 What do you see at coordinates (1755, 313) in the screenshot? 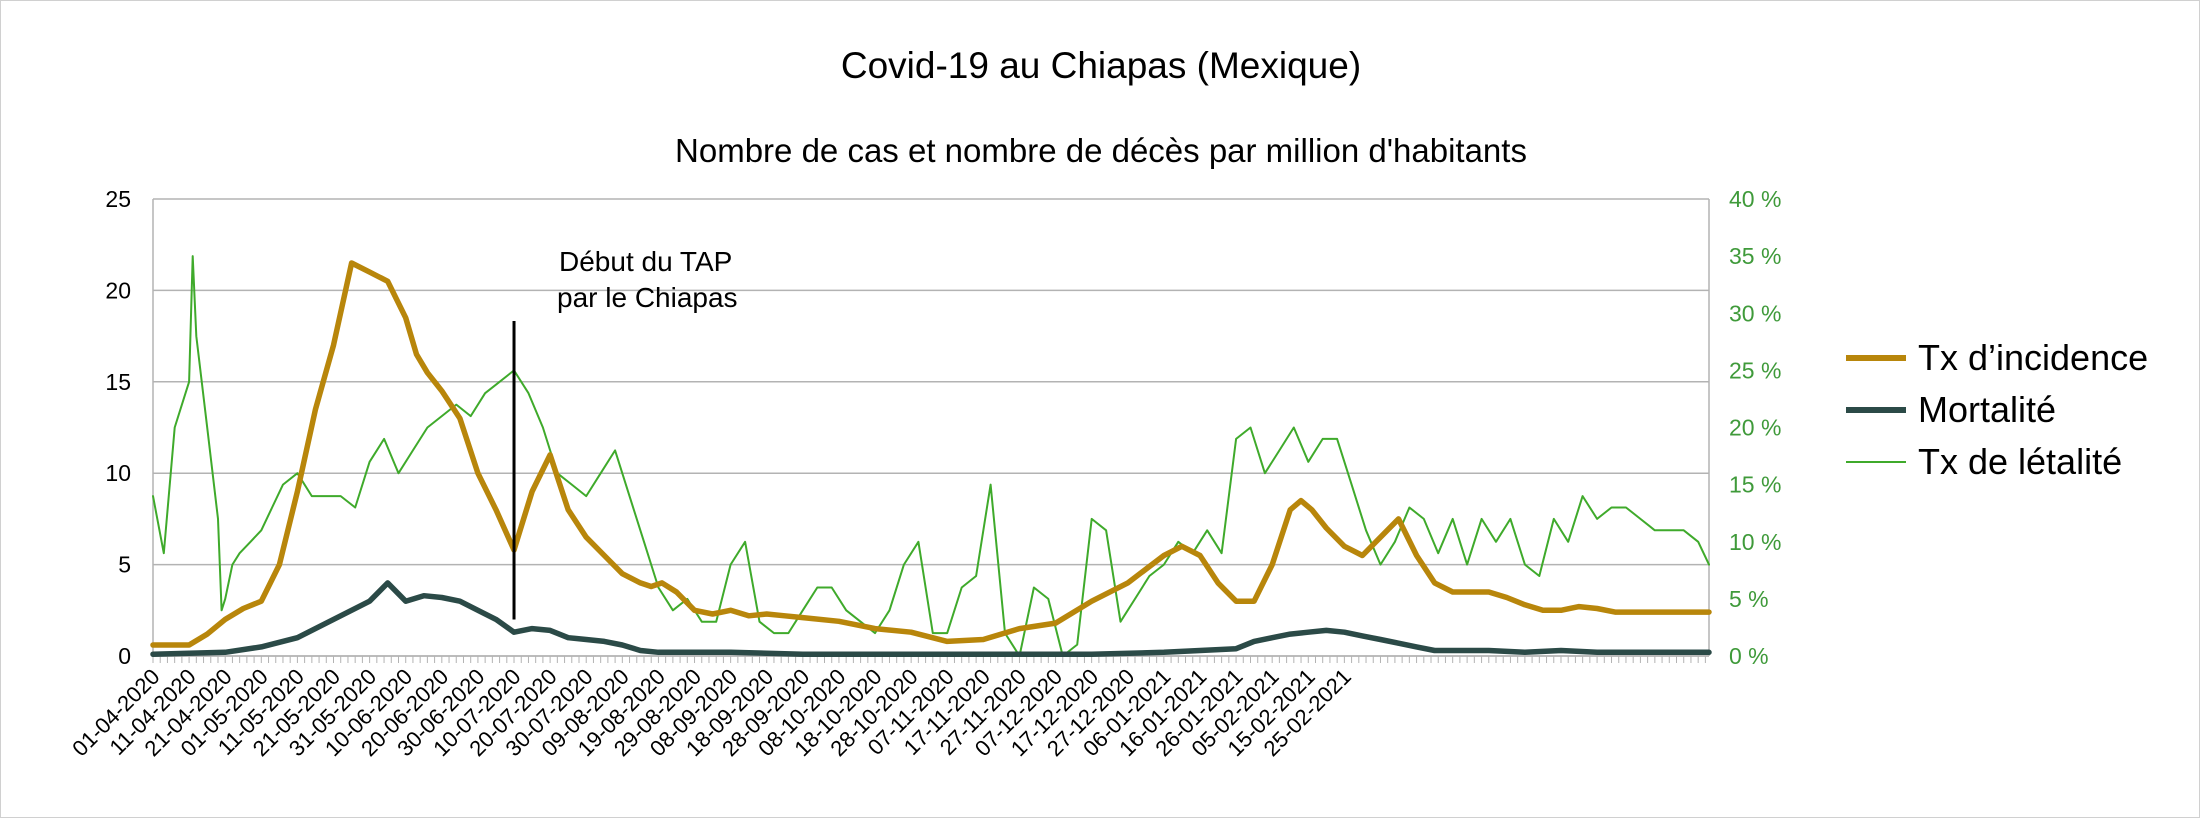
I see `y-right-tick-label: 30 %` at bounding box center [1755, 313].